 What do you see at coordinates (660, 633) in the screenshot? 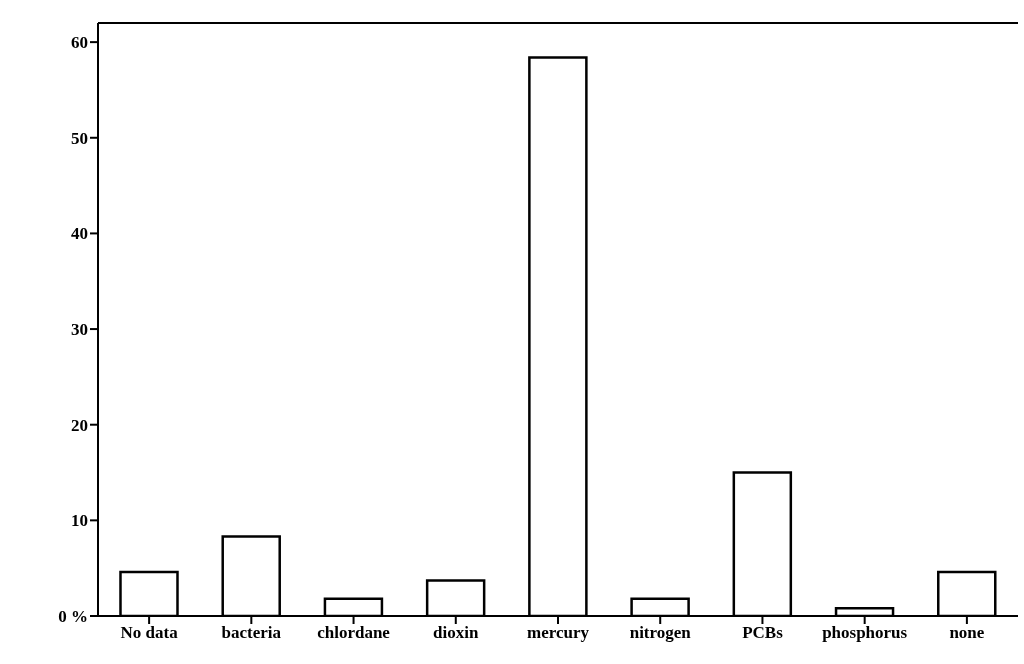
I see `x-tick-label: nitrogen` at bounding box center [660, 633].